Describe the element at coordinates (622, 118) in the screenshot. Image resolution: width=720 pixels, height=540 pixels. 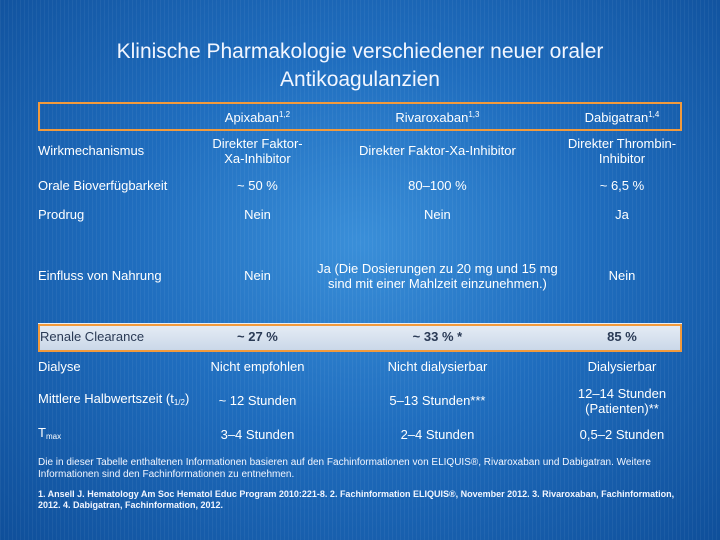
I see `header-dabigatran: Dabigatran1,4` at that location.